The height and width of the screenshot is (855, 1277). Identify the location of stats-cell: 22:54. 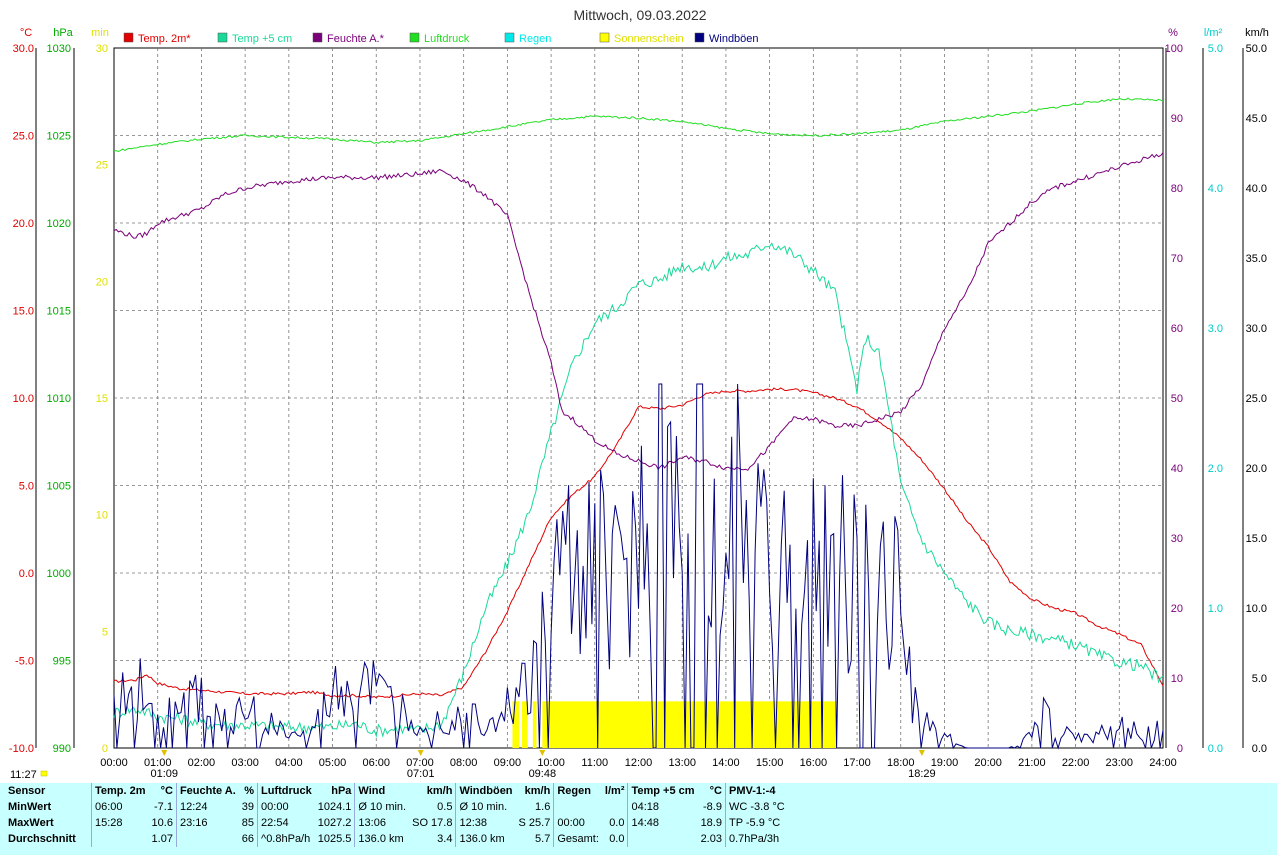
(286, 823).